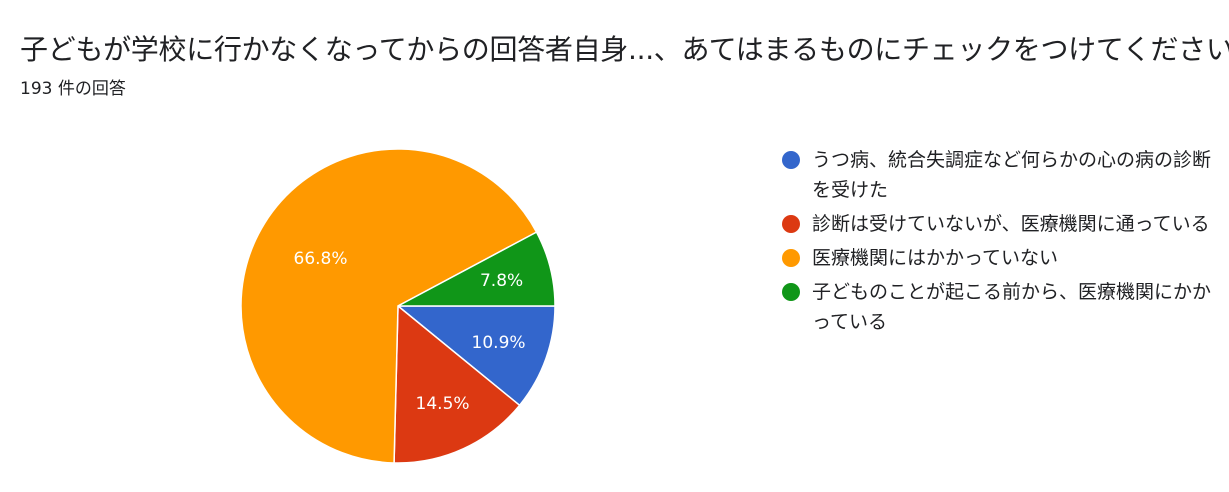 Image resolution: width=1229 pixels, height=492 pixels. I want to click on legend-label: うつ病、統合失調症など何らかの心の病の診断を受けた, so click(1012, 175).